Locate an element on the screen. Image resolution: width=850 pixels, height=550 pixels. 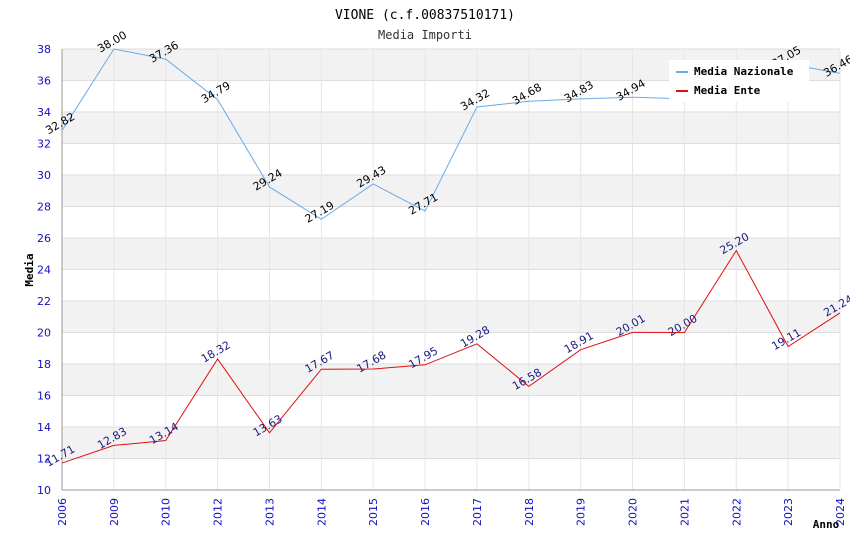
y-tick-label: 24 is located at coordinates (44, 270).